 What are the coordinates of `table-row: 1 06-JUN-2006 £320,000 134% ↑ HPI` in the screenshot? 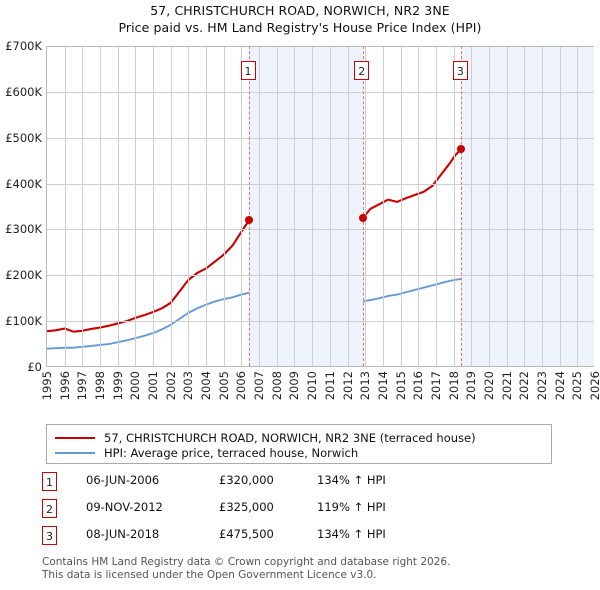 It's located at (302, 485).